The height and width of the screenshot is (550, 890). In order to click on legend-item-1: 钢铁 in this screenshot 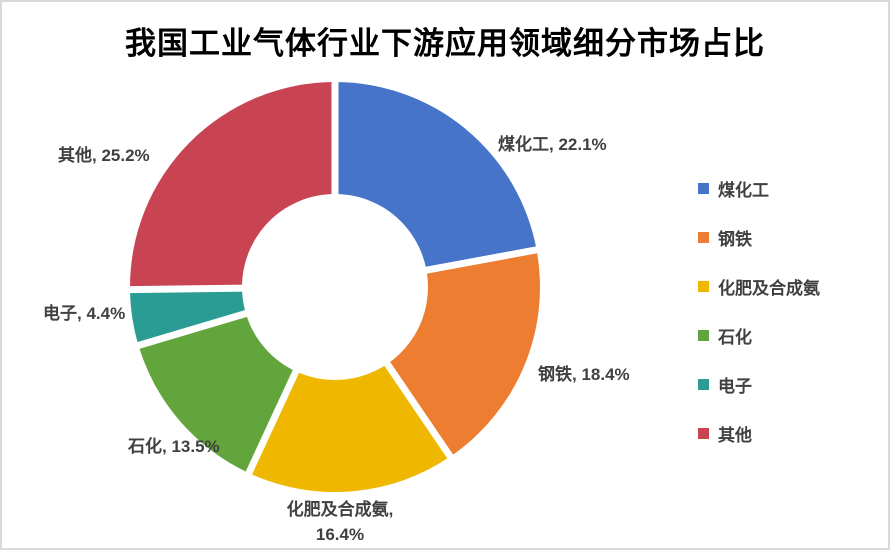, I will do `click(759, 238)`.